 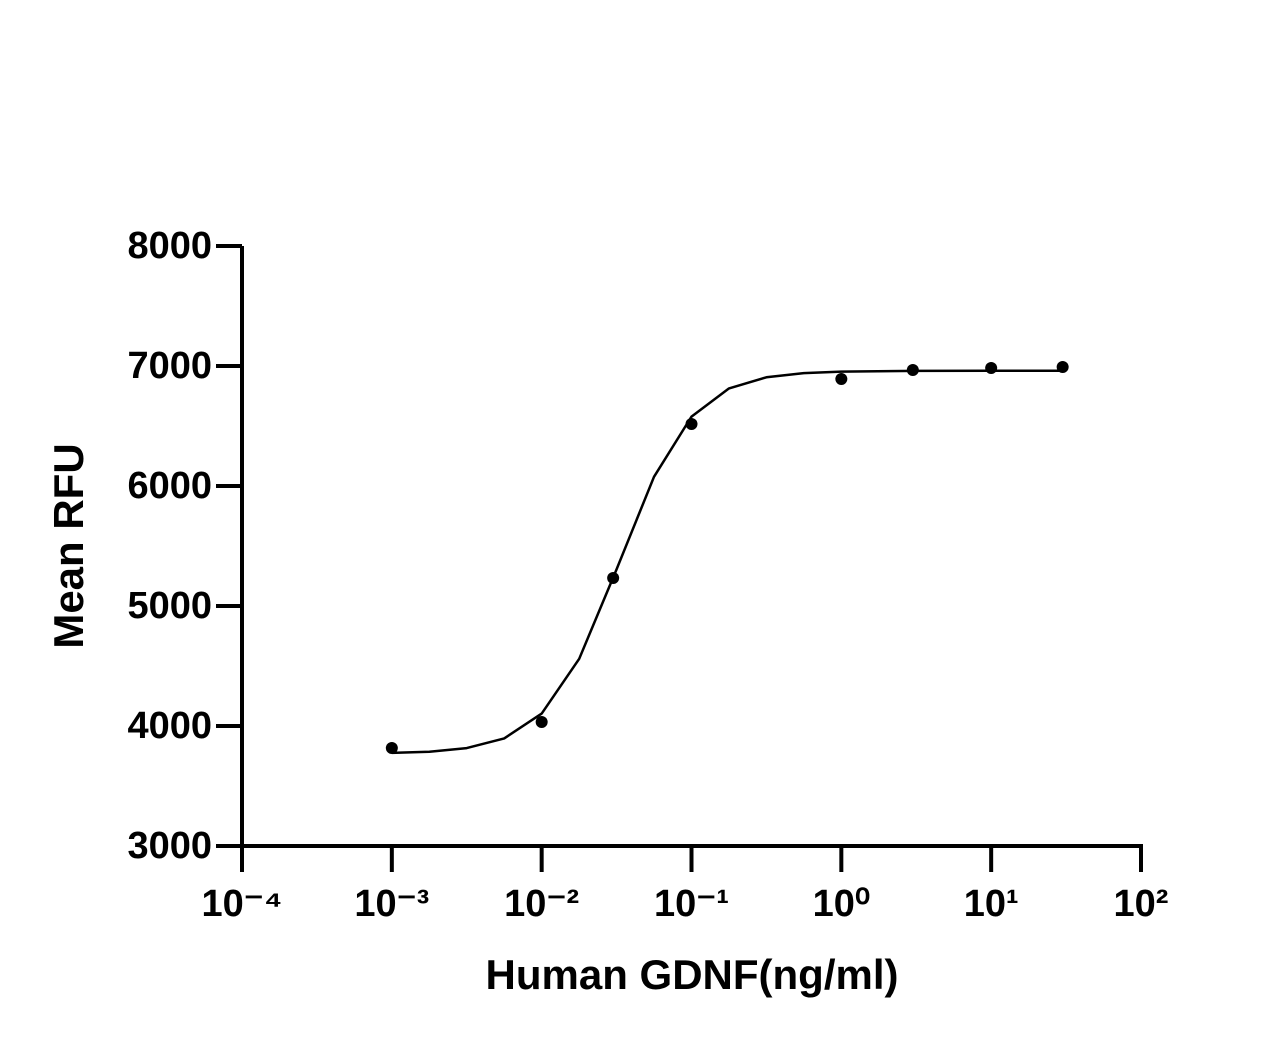 I want to click on y-tick-label: 8000, so click(x=169, y=246).